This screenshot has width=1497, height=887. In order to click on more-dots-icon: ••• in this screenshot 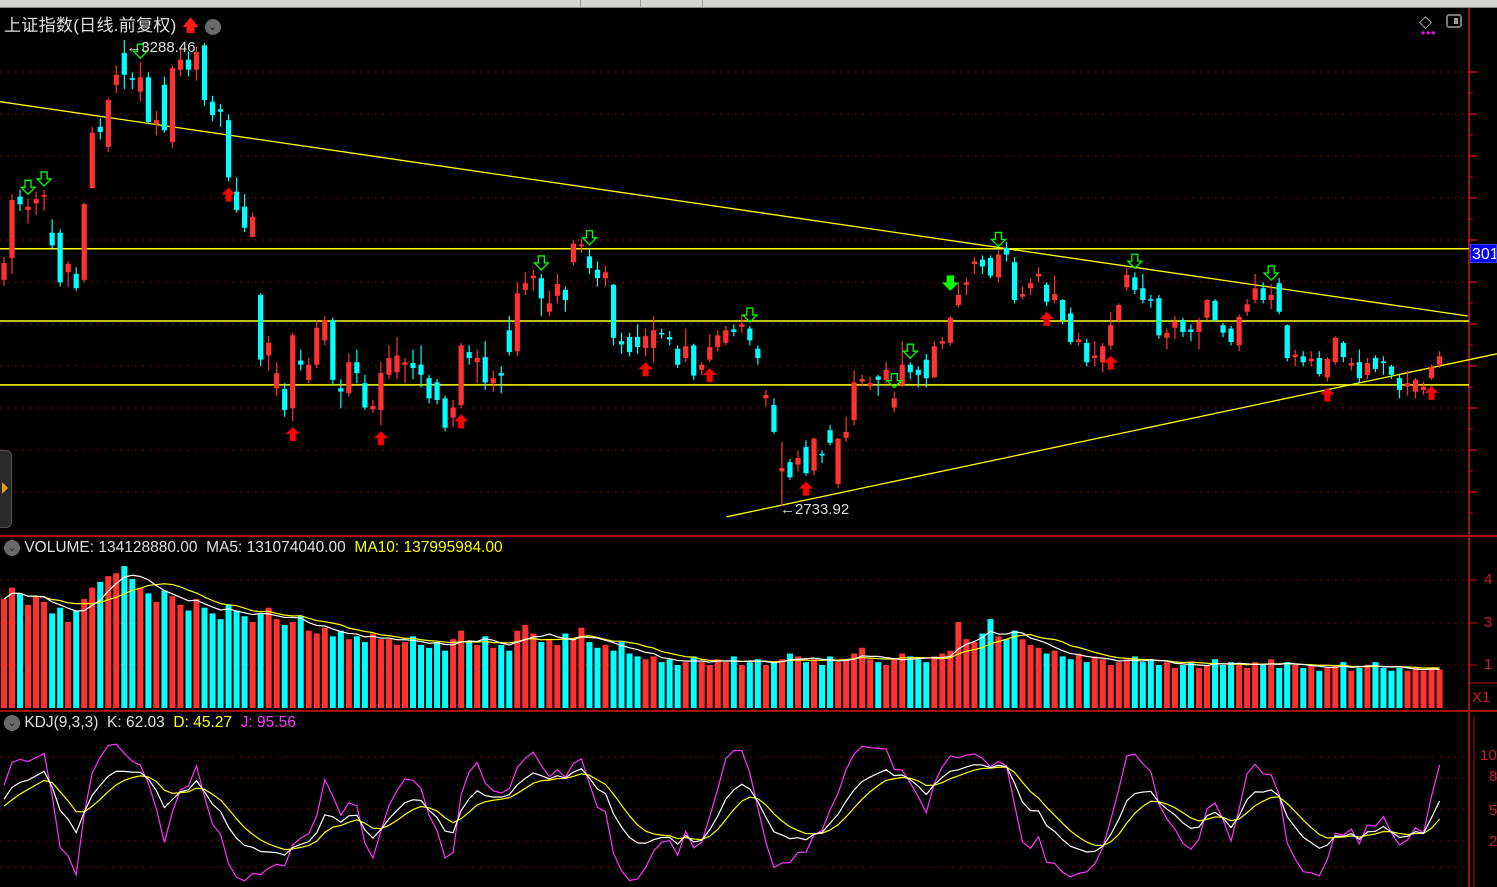, I will do `click(1429, 33)`.